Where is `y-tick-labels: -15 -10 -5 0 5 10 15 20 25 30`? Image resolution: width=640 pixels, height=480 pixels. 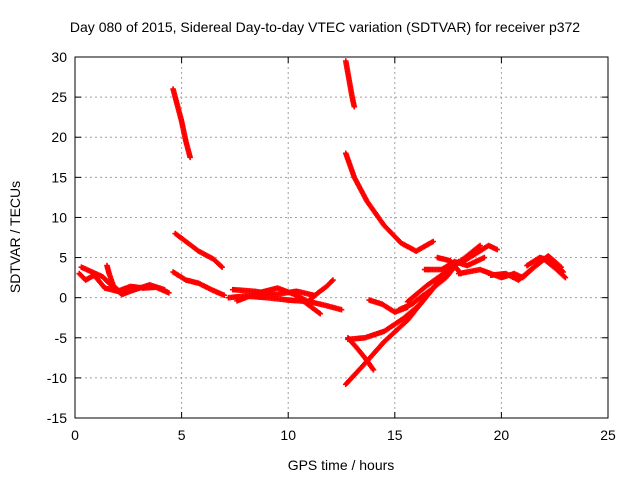
y-tick-labels: -15 -10 -5 0 5 10 15 20 25 30 is located at coordinates (57, 237).